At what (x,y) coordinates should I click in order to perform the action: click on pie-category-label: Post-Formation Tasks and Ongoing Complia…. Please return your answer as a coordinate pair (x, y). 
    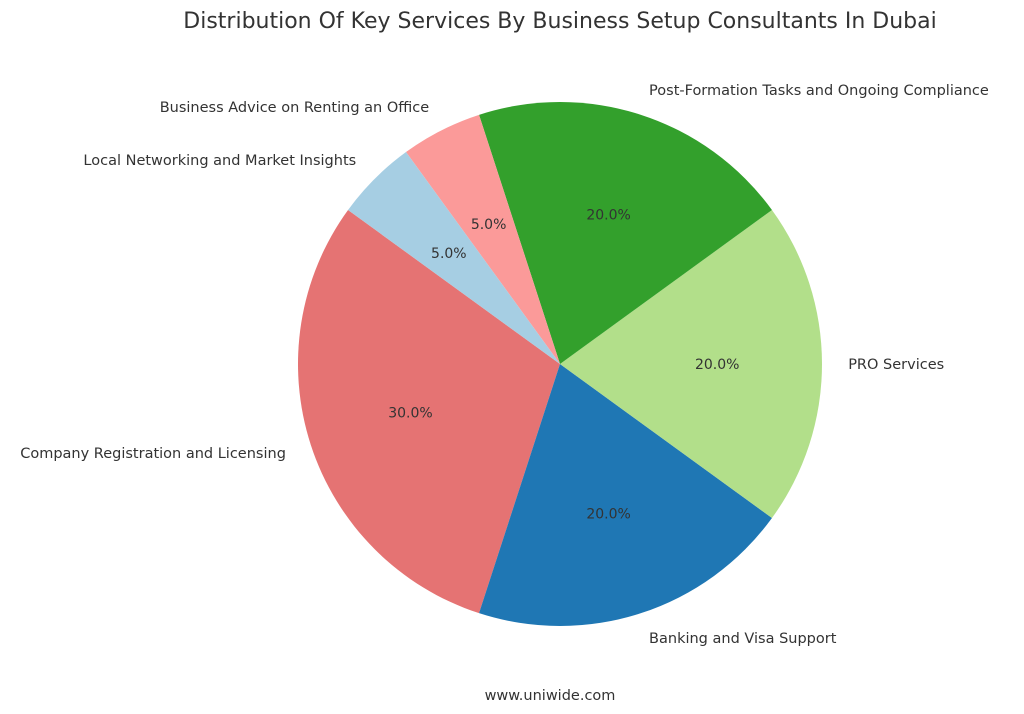
    Looking at the image, I should click on (819, 91).